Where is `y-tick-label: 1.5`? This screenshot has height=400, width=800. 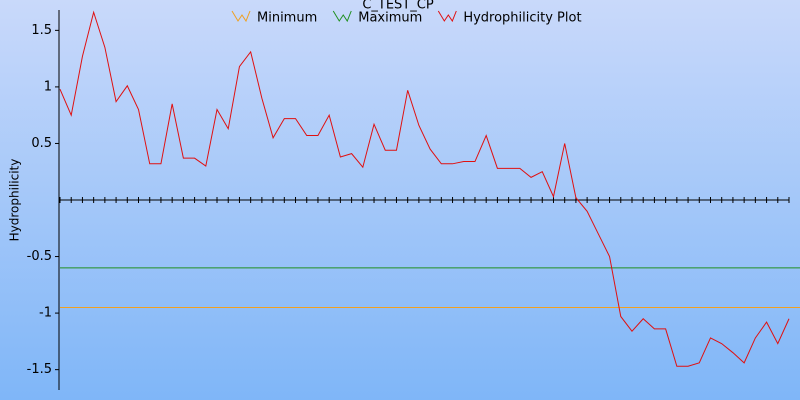 y-tick-label: 1.5 is located at coordinates (41, 30).